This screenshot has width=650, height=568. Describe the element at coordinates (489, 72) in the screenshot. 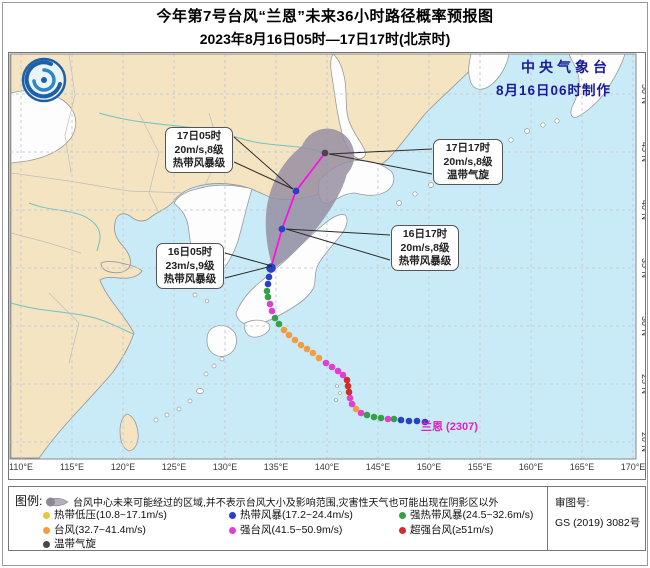

I see `okhotsk-coast-landmass` at that location.